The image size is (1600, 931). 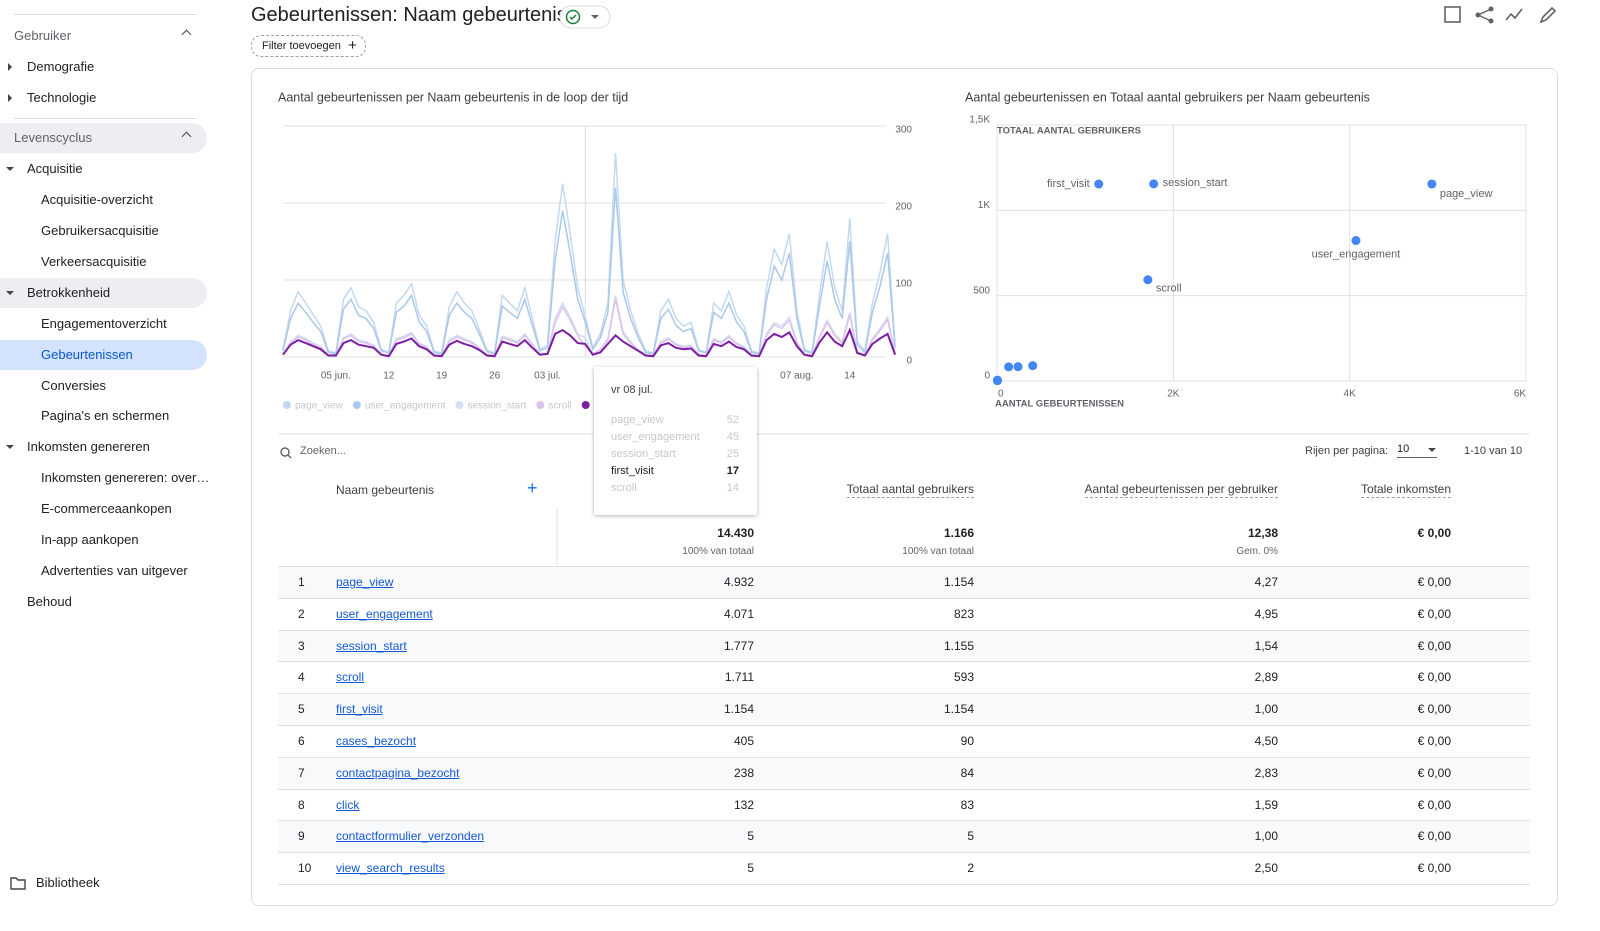 I want to click on nav-item: Demografie, so click(x=61, y=66).